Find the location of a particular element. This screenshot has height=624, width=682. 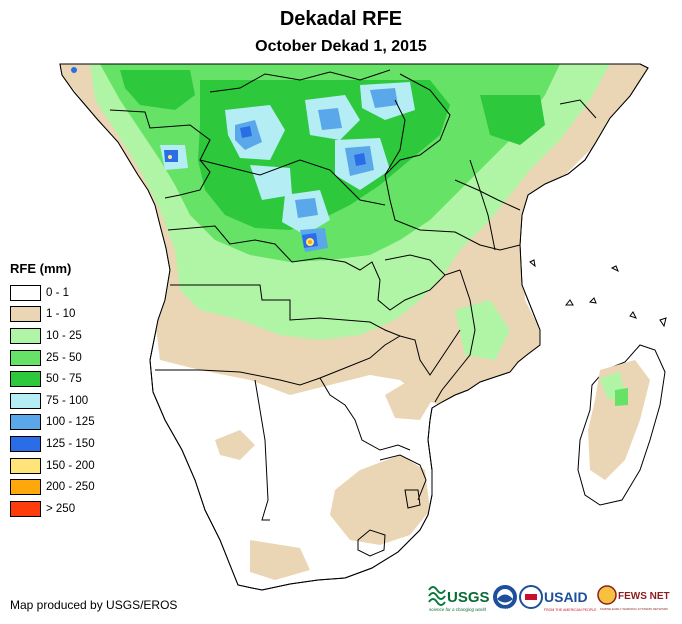

map-credit: Map produced by USGS/EROS is located at coordinates (94, 605).